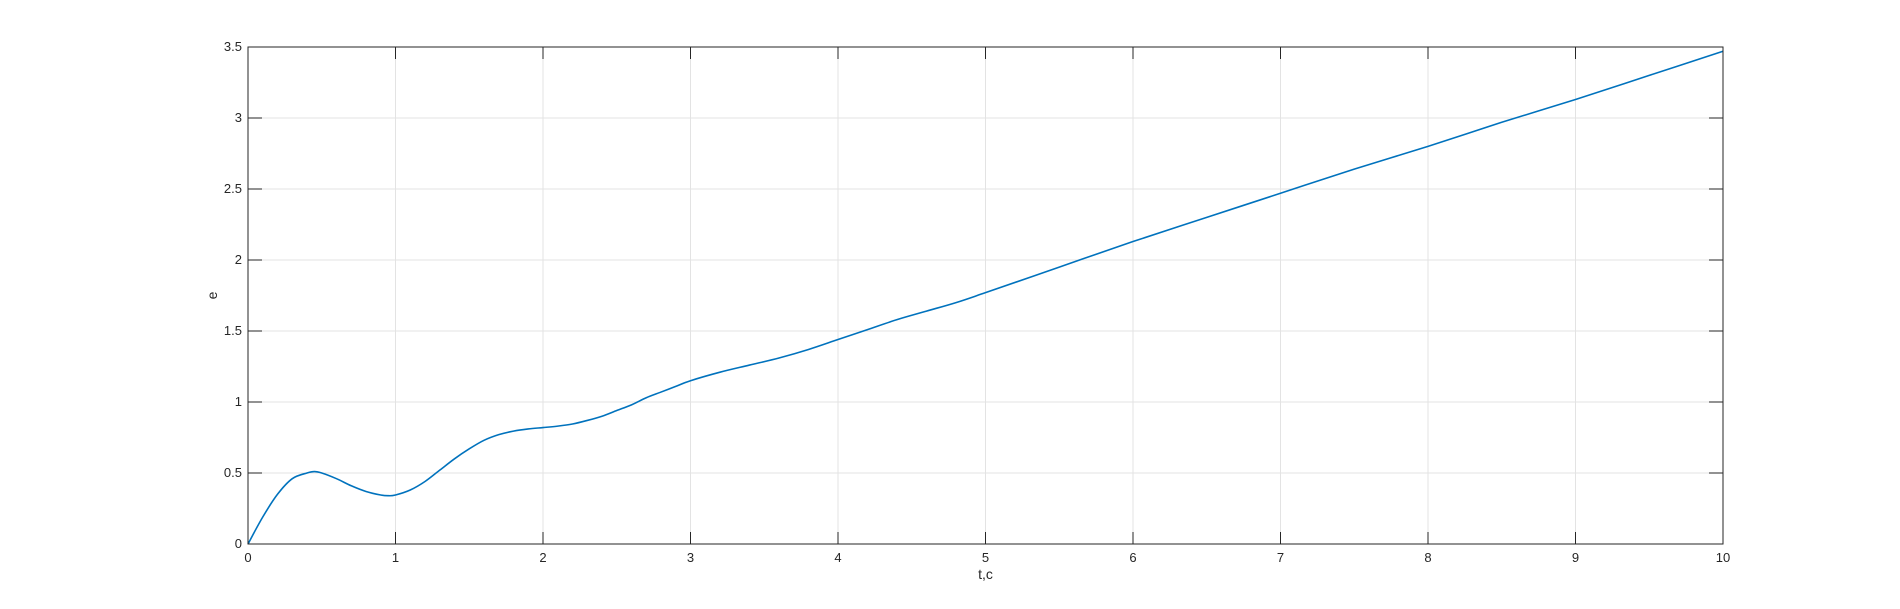 The image size is (1900, 609). What do you see at coordinates (233, 295) in the screenshot?
I see `y-tick-labels: 0 0.5 1 1.5 2 2.5 3 3.5` at bounding box center [233, 295].